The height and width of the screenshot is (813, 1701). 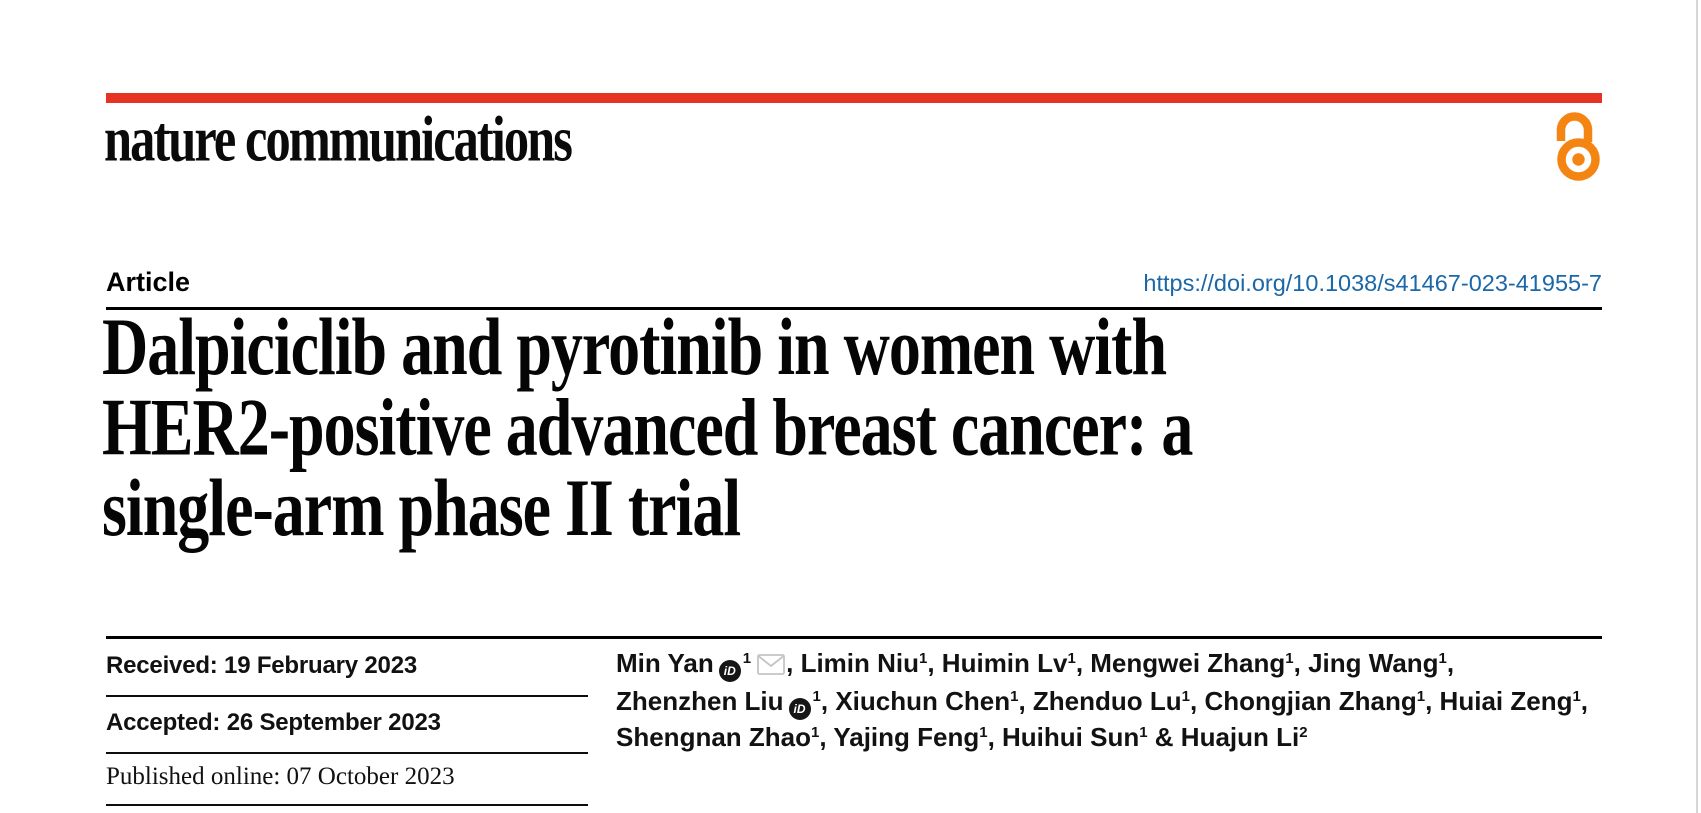 I want to click on article-title-line: HER2-positive advanced breast cancer: a, so click(x=647, y=427).